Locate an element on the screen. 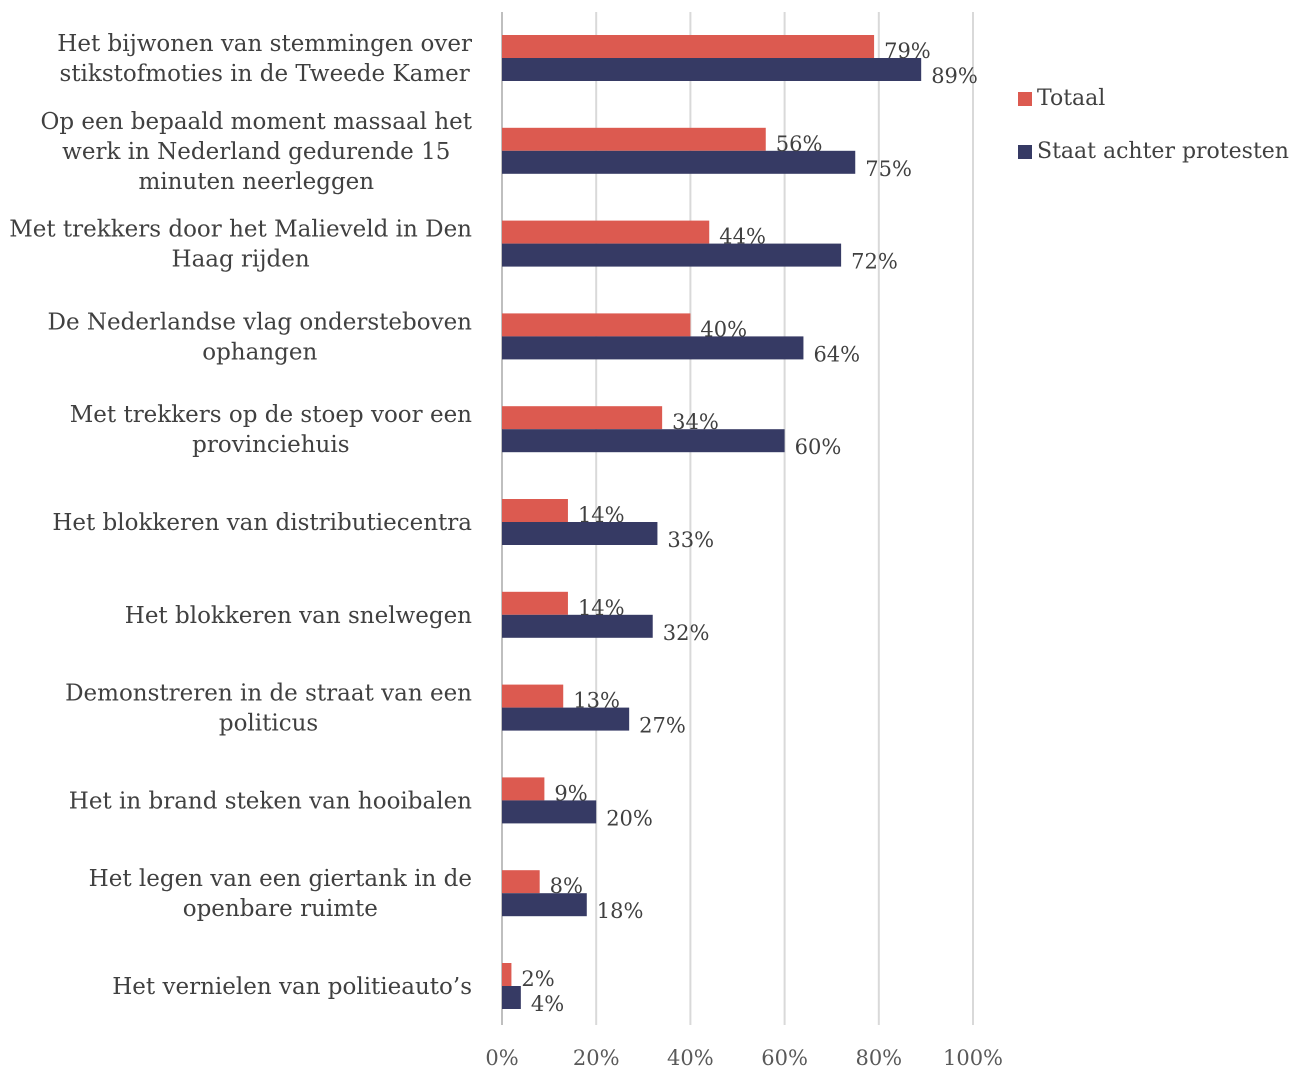 This screenshot has height=1068, width=1300. legend-label: Staat achter protesten is located at coordinates (1163, 151).